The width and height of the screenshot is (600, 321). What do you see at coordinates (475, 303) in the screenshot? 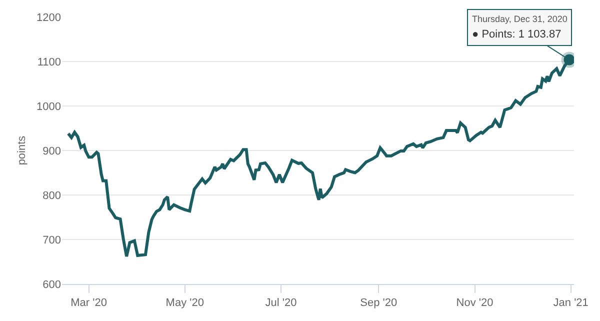
I see `x-tick-label: Nov '20` at bounding box center [475, 303].